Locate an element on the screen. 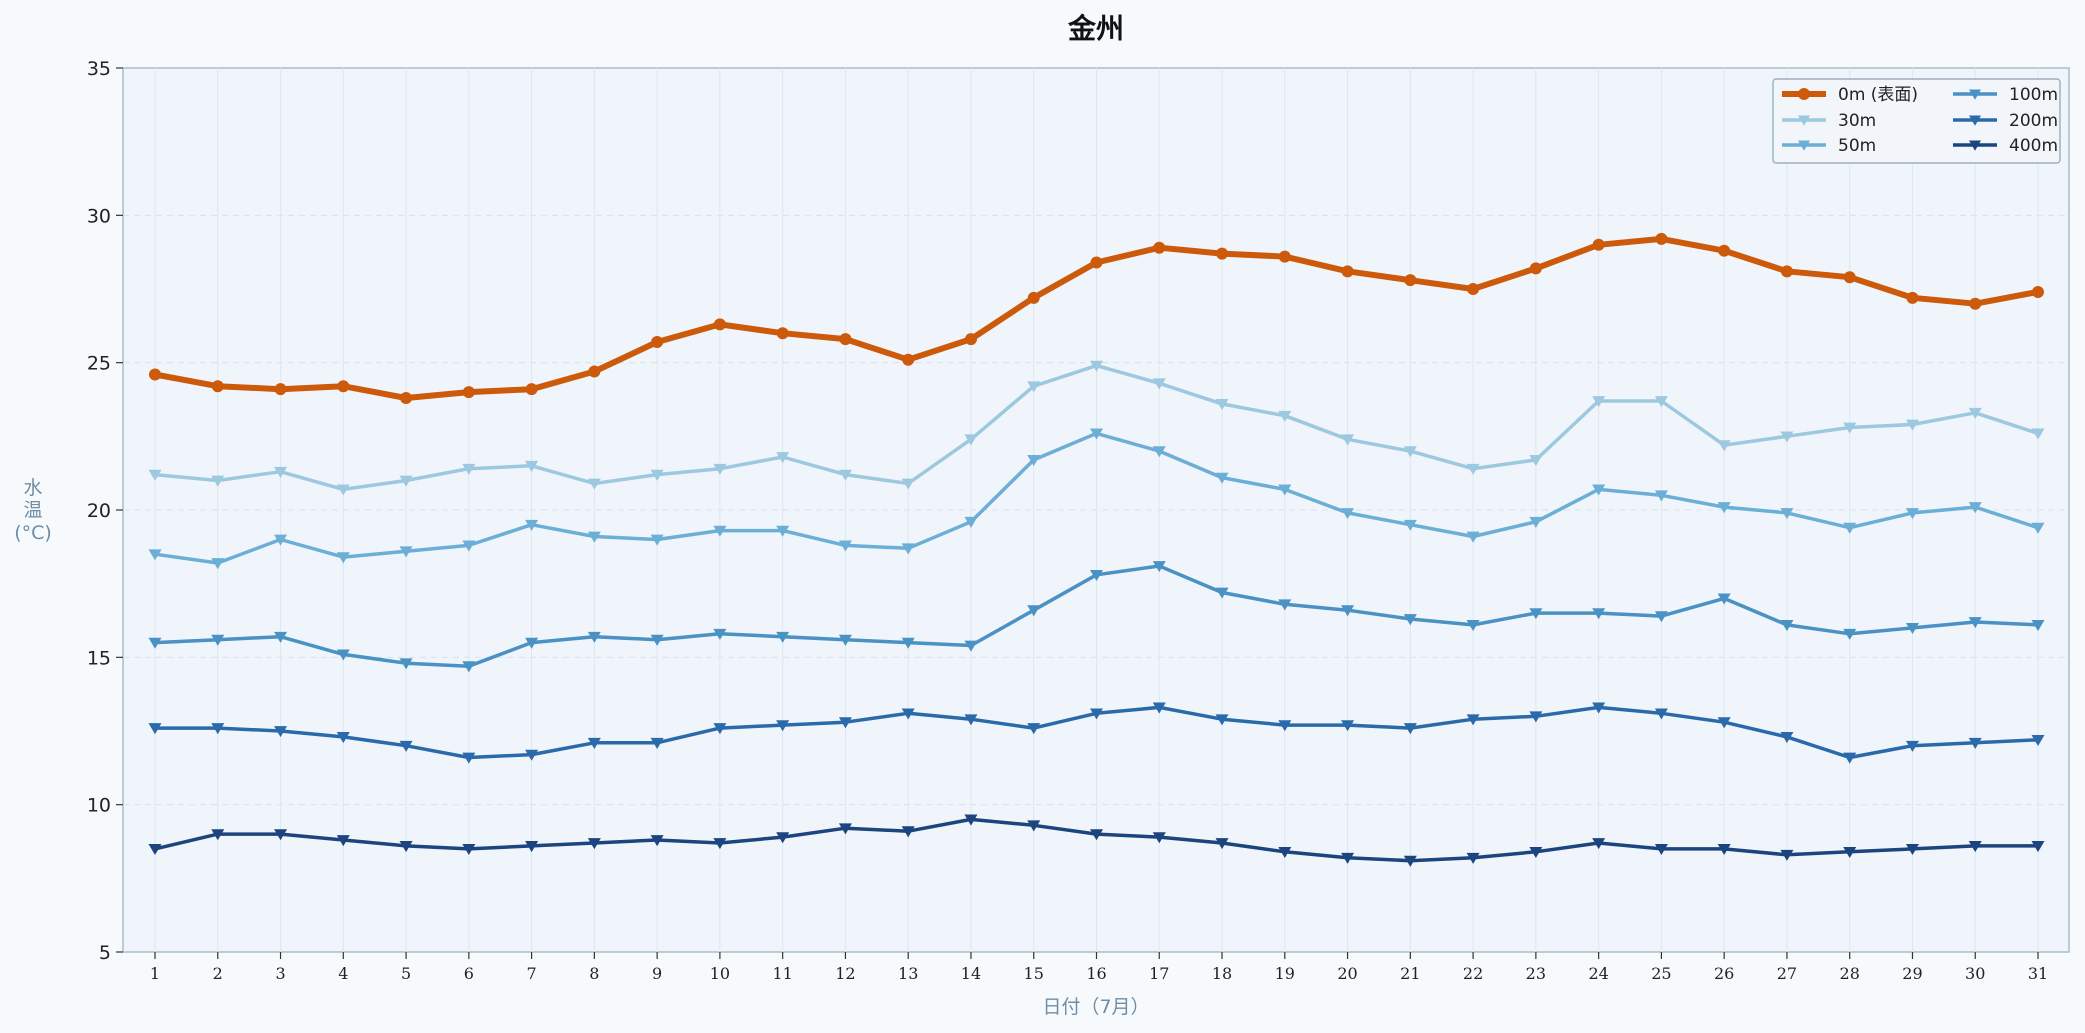 The width and height of the screenshot is (2085, 1033). legend-item: 100m is located at coordinates (2005, 95).